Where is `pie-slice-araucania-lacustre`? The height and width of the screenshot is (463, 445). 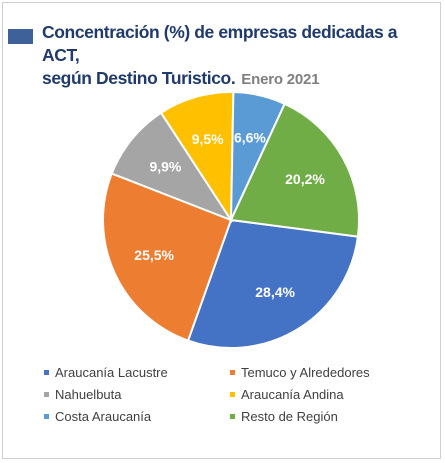
pie-slice-araucania-lacustre is located at coordinates (273, 283).